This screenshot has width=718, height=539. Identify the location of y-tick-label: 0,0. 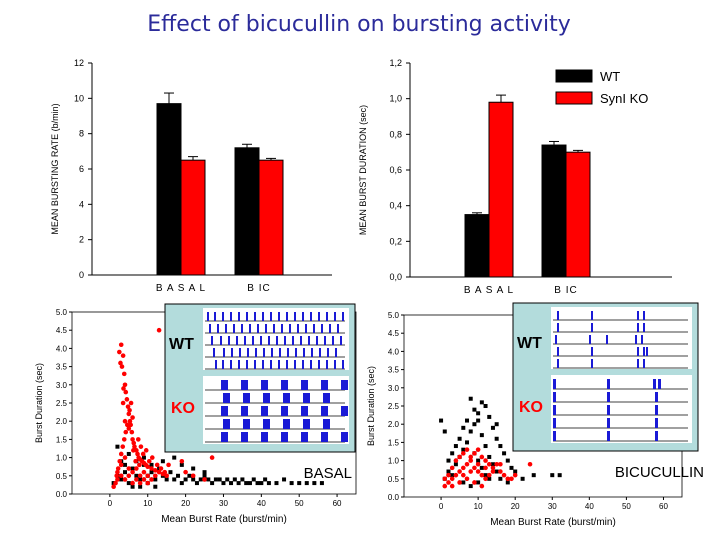
(395, 277).